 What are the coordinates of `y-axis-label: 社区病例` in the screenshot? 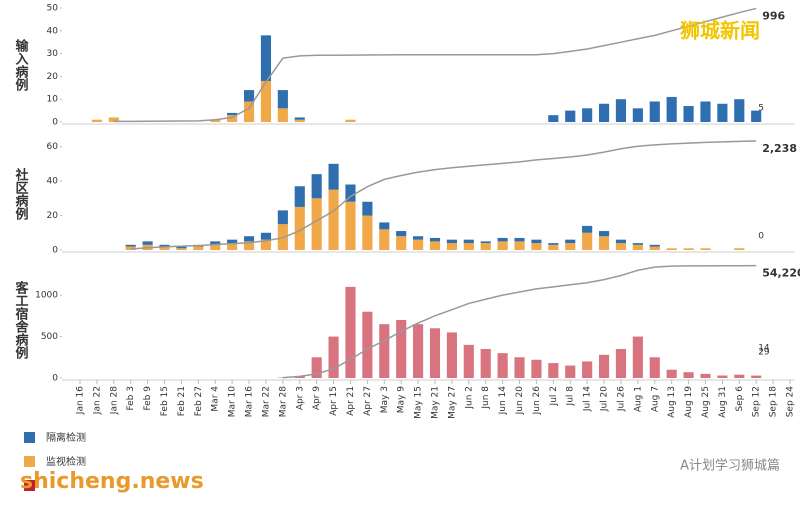 It's located at (21, 194).